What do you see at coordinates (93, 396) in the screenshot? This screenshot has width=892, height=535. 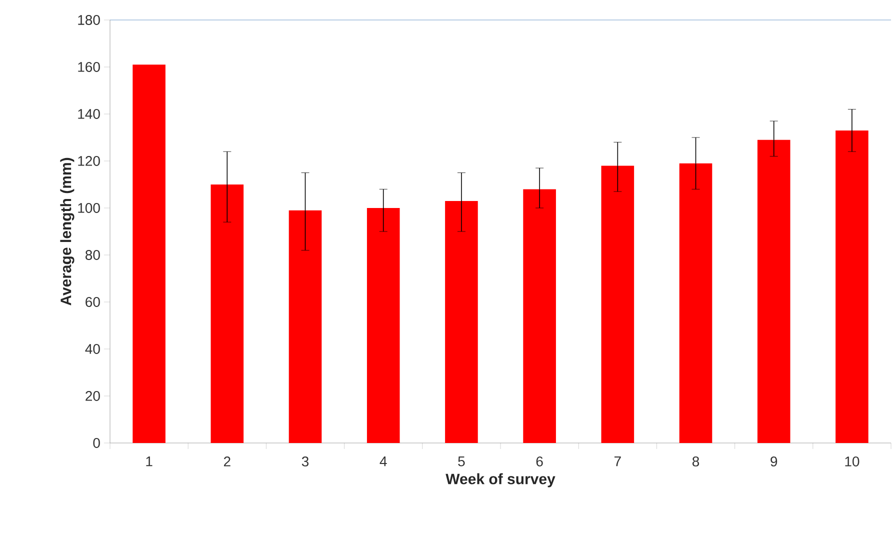 I see `y-tick-label: 20` at bounding box center [93, 396].